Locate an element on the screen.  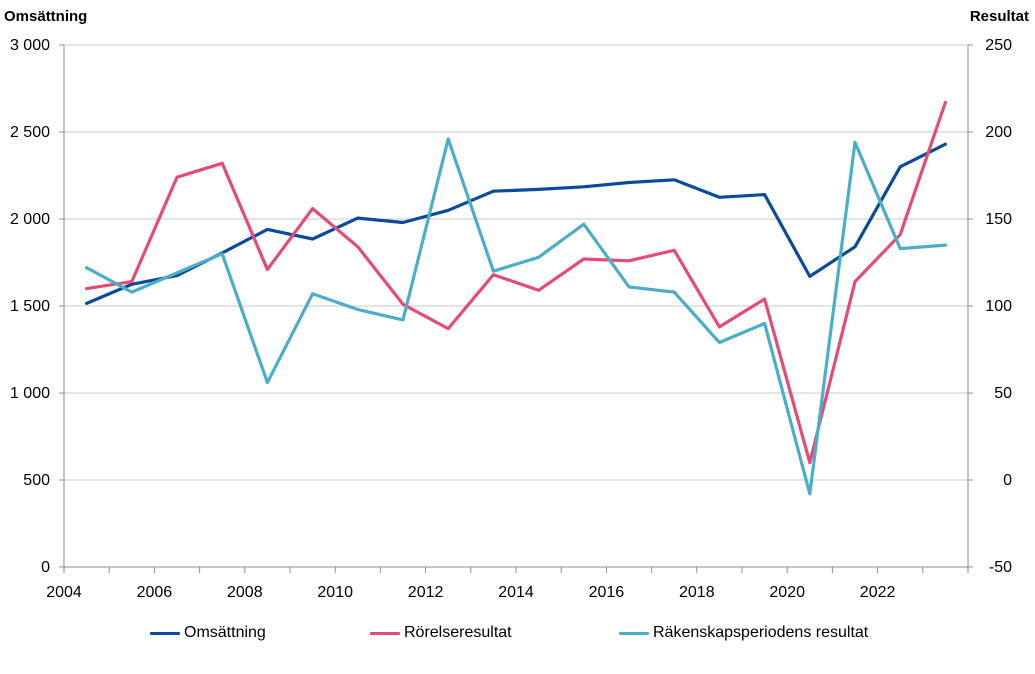
y-tick-label-left: 1 500 is located at coordinates (30, 306).